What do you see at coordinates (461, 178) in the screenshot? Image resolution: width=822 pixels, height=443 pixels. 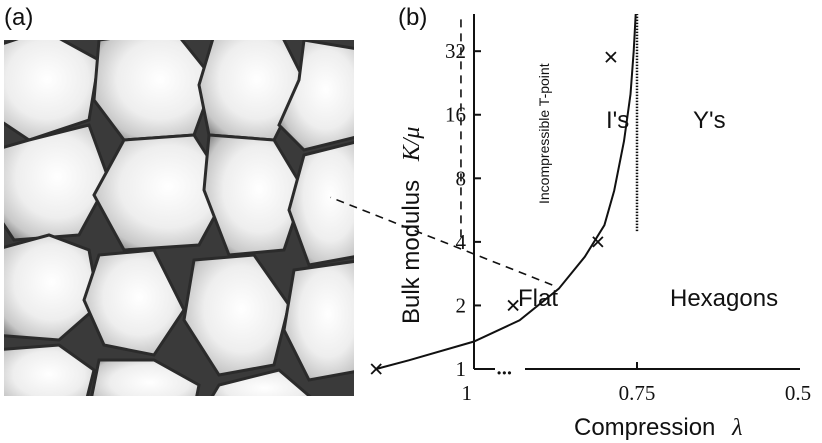 I see `y-tick-label: 8` at bounding box center [461, 178].